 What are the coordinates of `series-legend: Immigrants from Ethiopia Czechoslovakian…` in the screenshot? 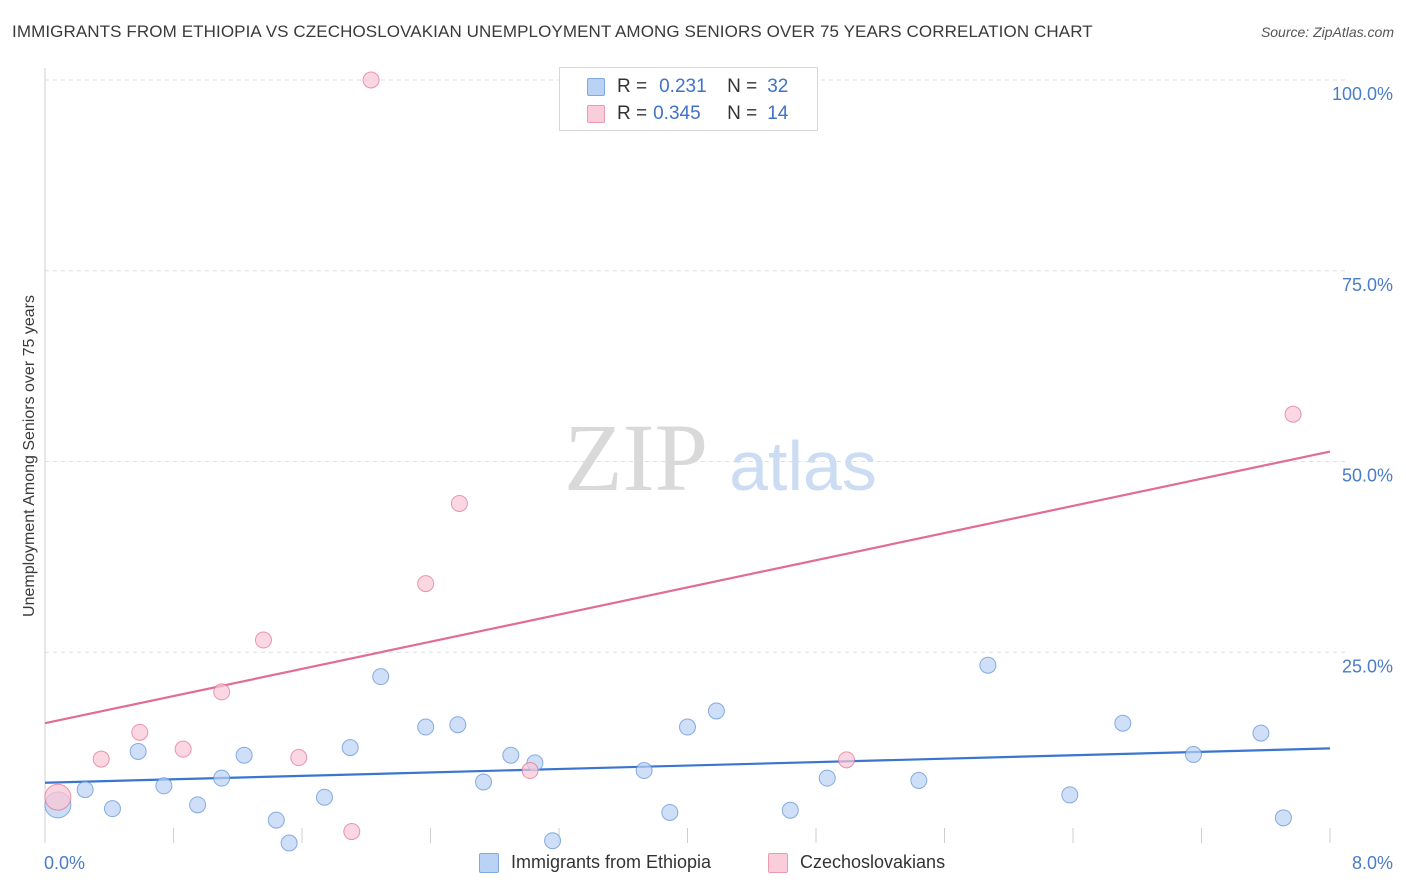 It's located at (703, 865).